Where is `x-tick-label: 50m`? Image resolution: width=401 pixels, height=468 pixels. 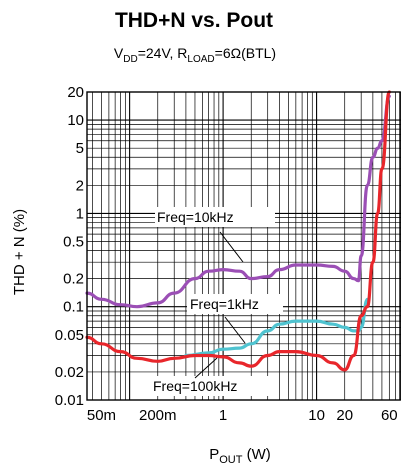 x-tick-label: 50m is located at coordinates (101, 415).